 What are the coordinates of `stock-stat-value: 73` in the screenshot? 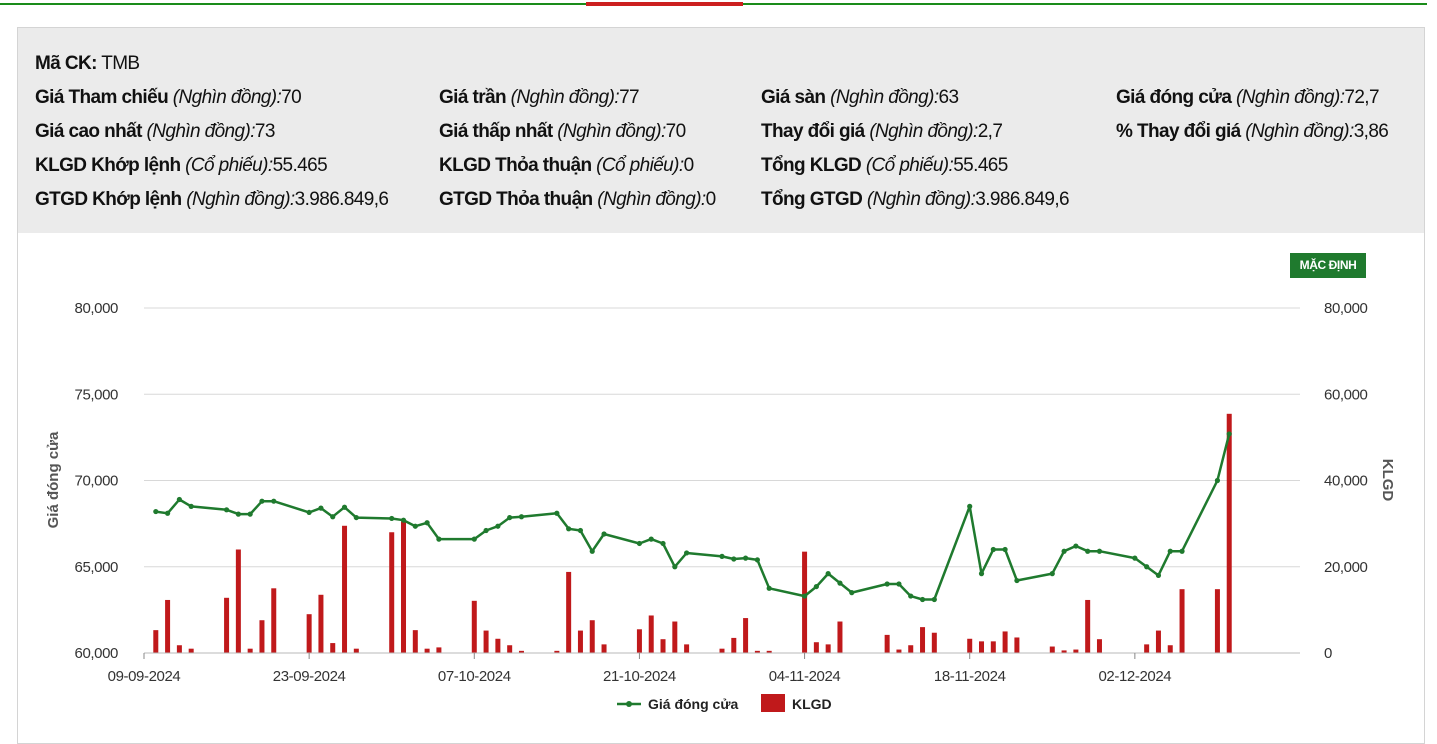 It's located at (265, 131).